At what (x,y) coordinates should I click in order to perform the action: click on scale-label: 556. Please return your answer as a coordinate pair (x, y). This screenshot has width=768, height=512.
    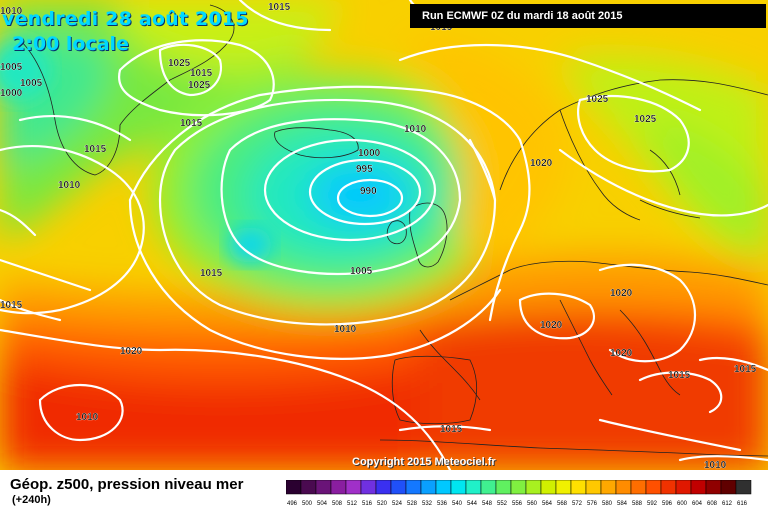
    Looking at the image, I should click on (517, 504).